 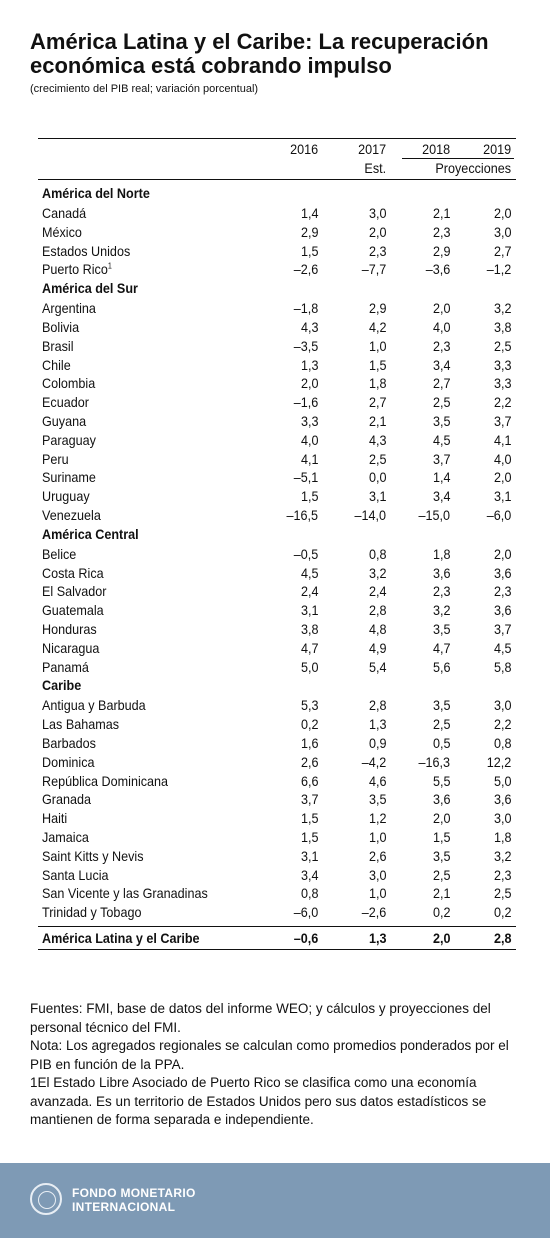 I want to click on country-label: Ecuador, so click(x=65, y=402).